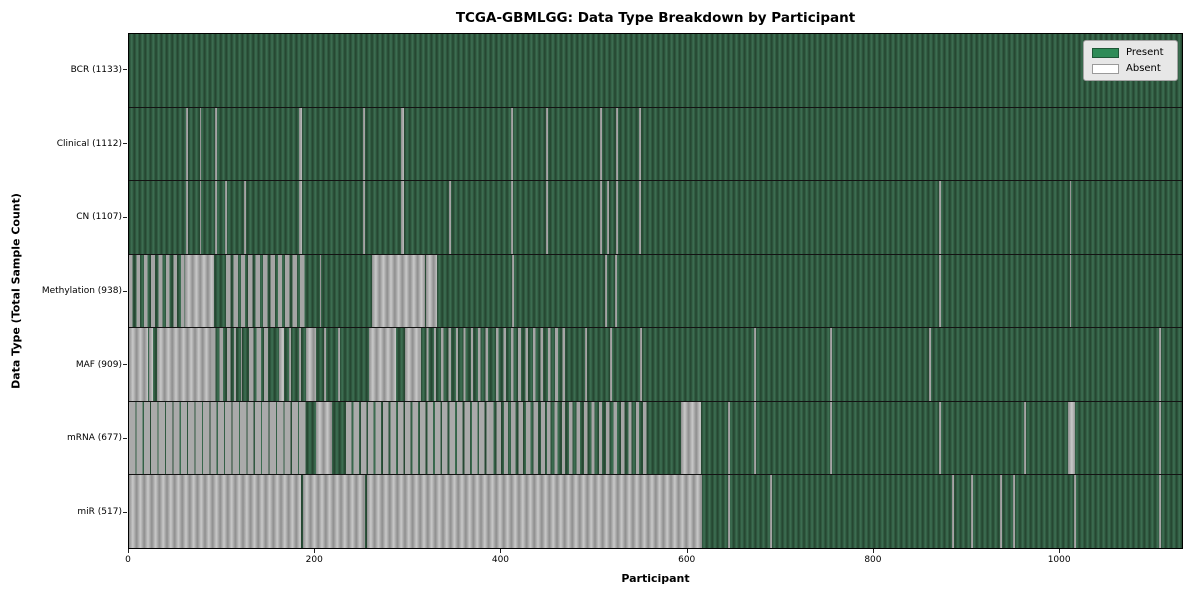 The image size is (1200, 600). I want to click on row-maf, so click(655, 365).